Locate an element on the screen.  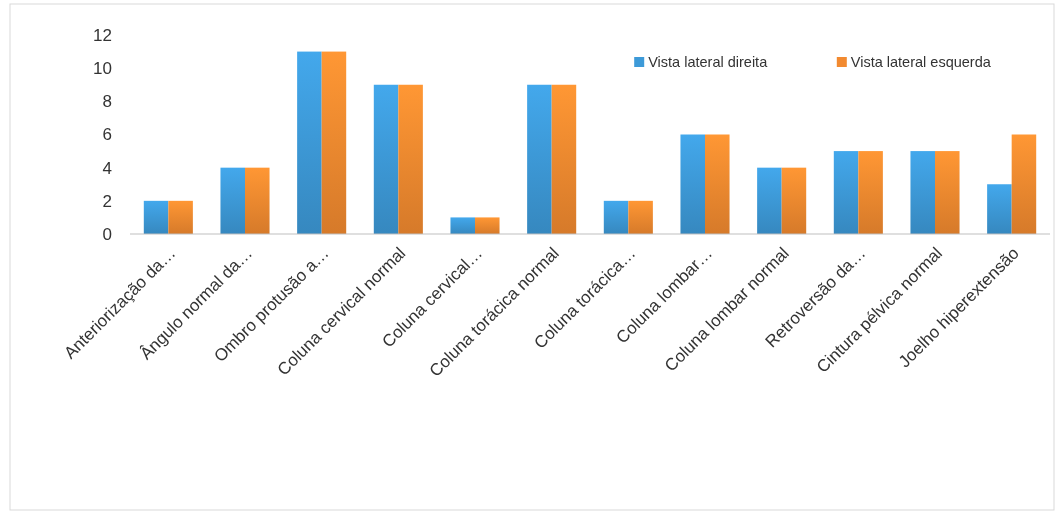
y-tick-label: 2 is located at coordinates (107, 201).